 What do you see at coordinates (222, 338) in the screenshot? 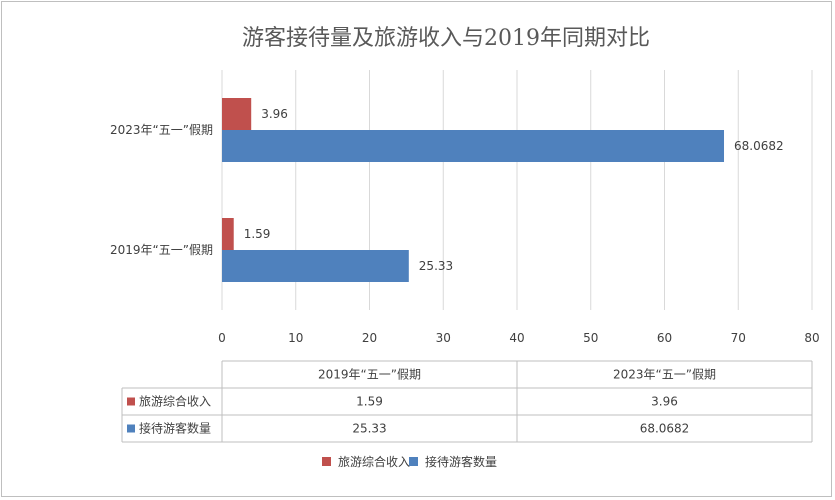
I see `x-tick-label: 0` at bounding box center [222, 338].